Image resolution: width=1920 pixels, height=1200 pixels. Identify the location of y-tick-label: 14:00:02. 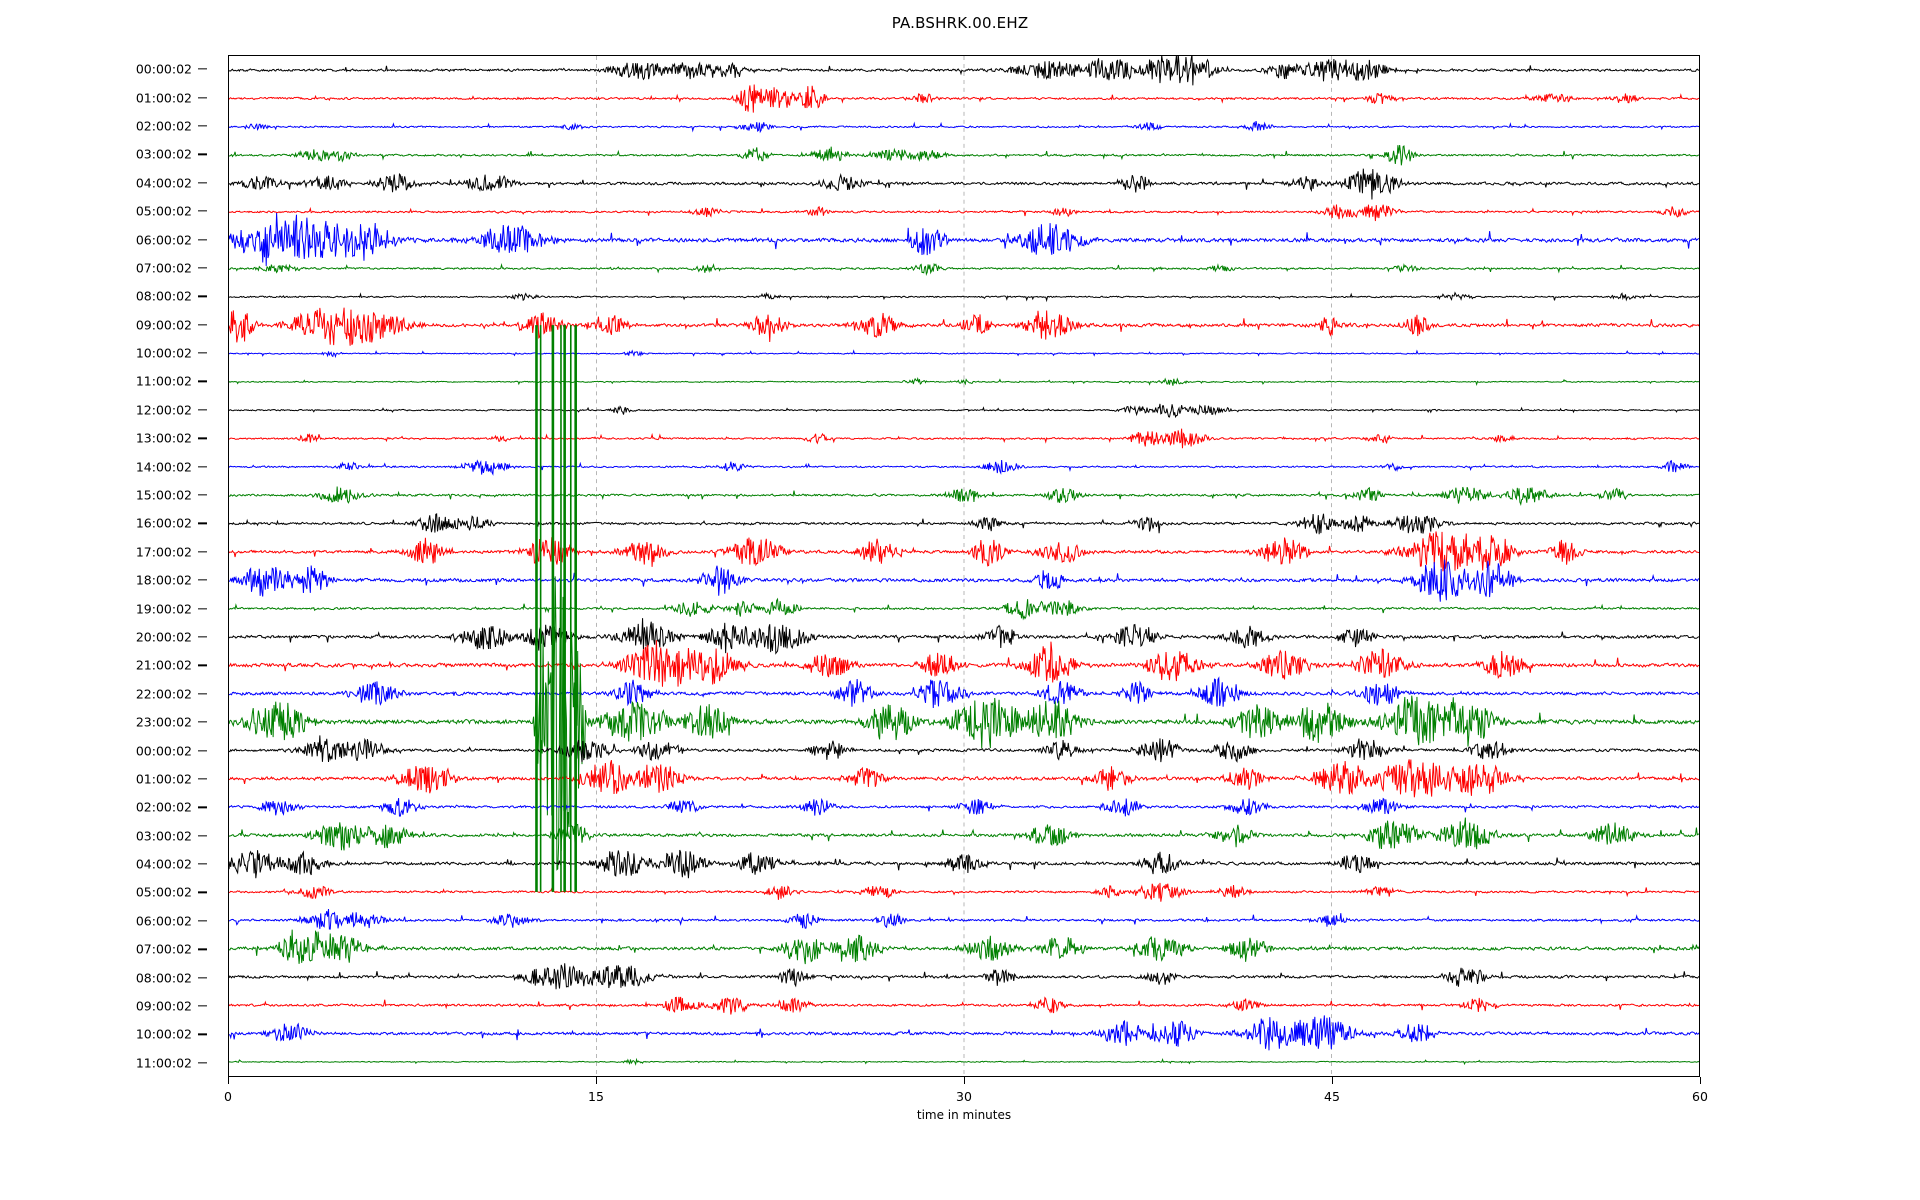
(163, 467).